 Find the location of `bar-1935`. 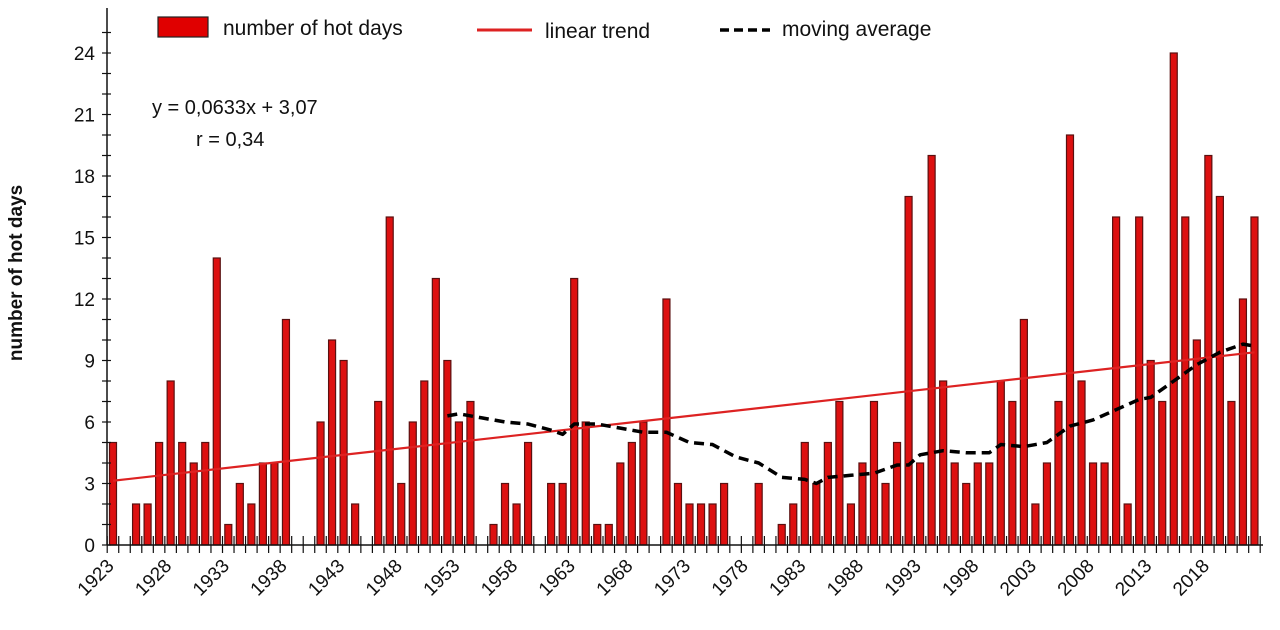

bar-1935 is located at coordinates (251, 524).